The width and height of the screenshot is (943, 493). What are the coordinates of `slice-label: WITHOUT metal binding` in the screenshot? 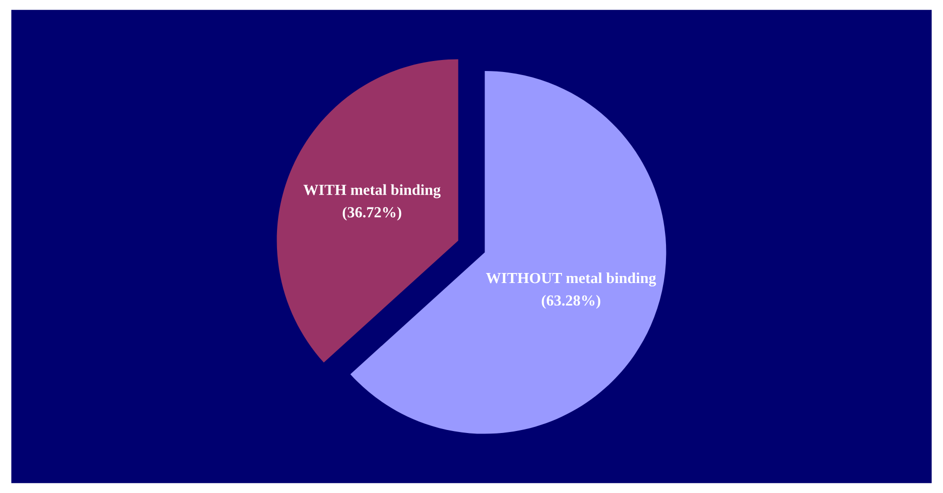 It's located at (571, 279).